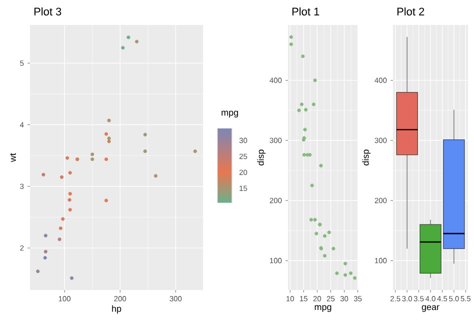 The width and height of the screenshot is (474, 325). Describe the element at coordinates (431, 308) in the screenshot. I see `x-axis-title: gear` at that location.